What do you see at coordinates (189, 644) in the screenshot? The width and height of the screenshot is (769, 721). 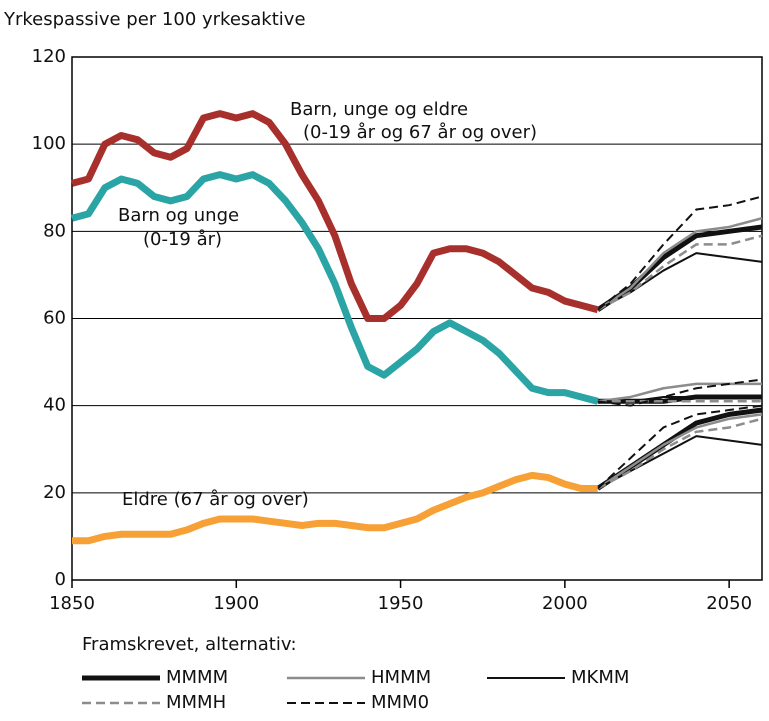 I see `legend-title: Framskrevet, alternativ:` at bounding box center [189, 644].